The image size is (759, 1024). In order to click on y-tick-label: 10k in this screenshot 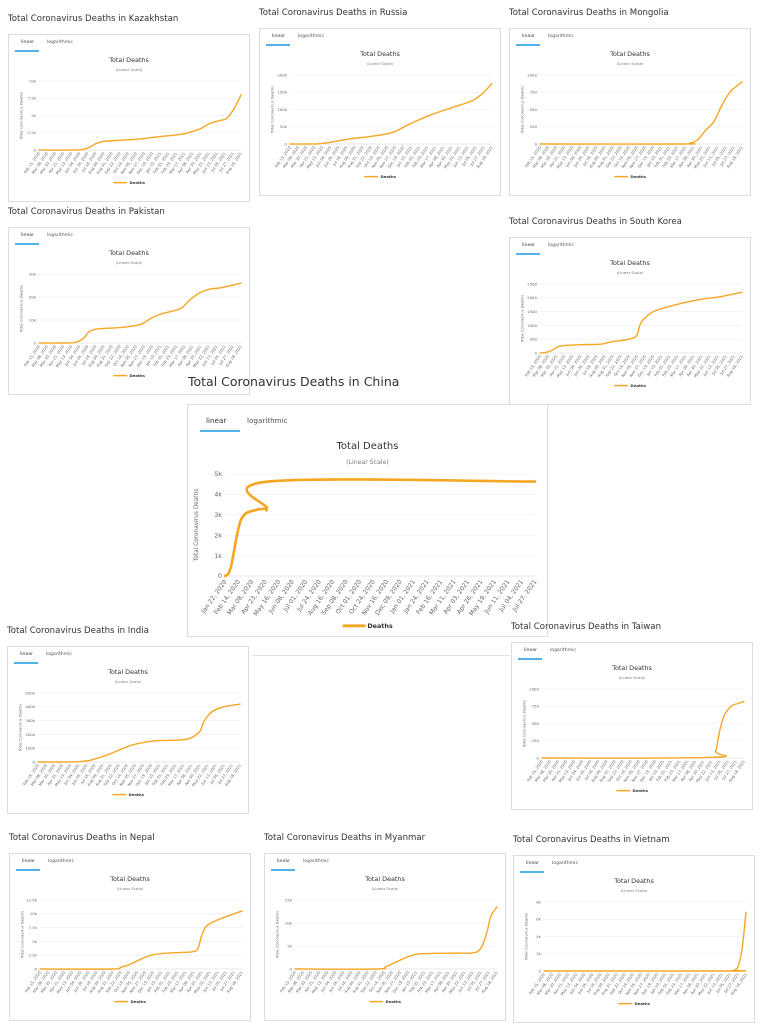, I will do `click(289, 922)`.